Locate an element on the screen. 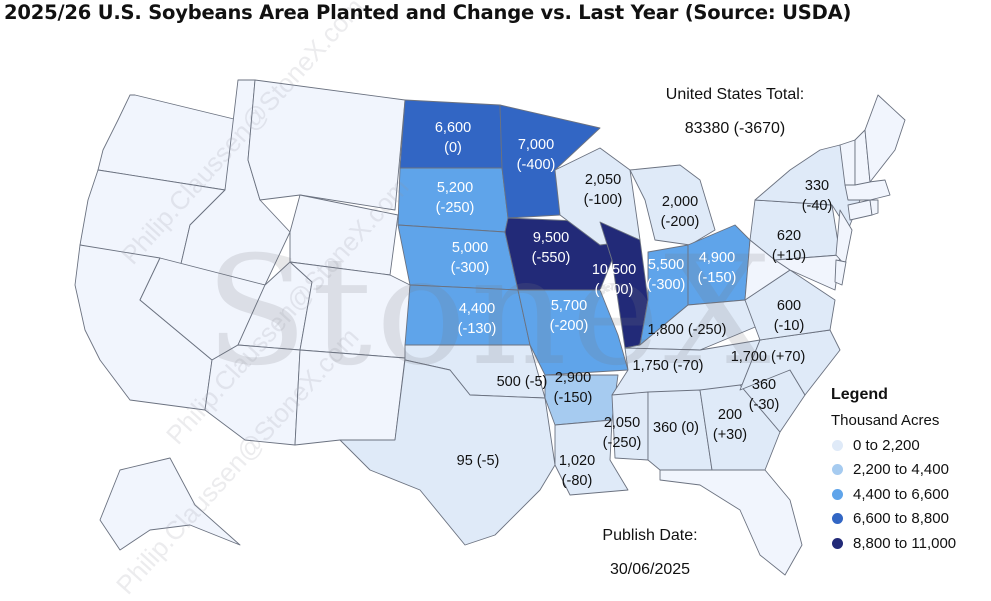 This screenshot has width=991, height=601. state-area-value: 2,000 is located at coordinates (680, 202).